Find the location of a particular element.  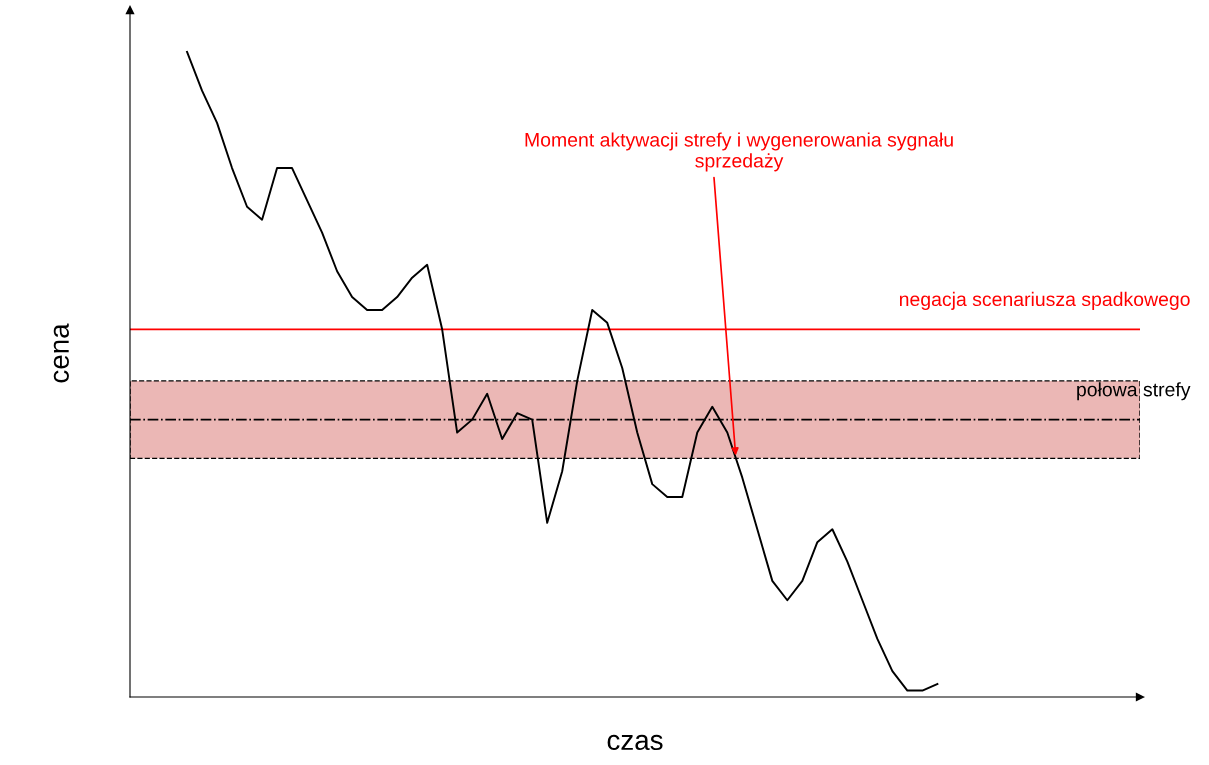

x-axis-title: czas is located at coordinates (635, 742).